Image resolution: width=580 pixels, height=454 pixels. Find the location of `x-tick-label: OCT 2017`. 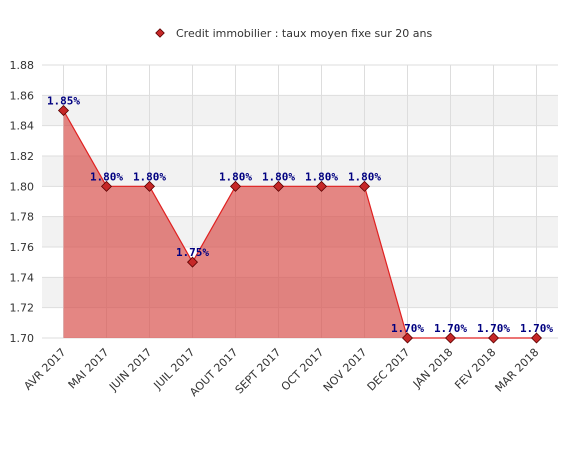

x-tick-label: OCT 2017 is located at coordinates (303, 370).